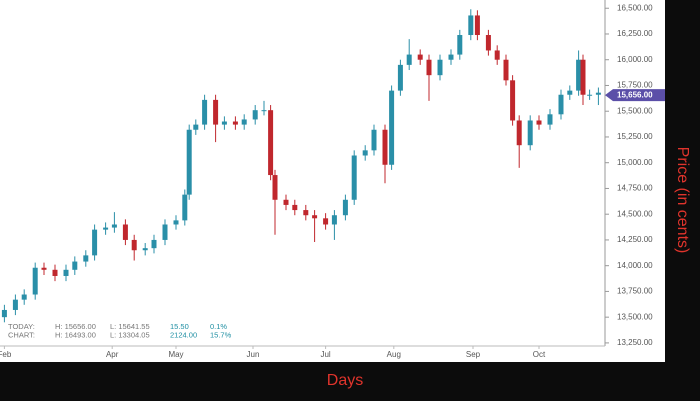  Describe the element at coordinates (130, 334) in the screenshot. I see `stat-low: L: 13304.05` at that location.